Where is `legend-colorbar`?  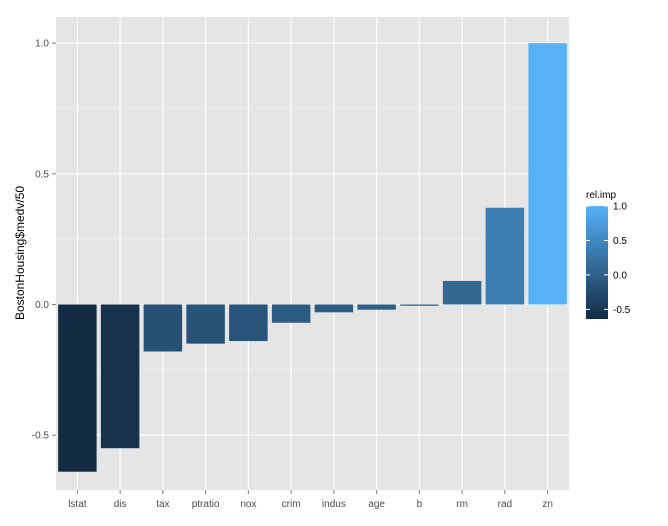 legend-colorbar is located at coordinates (597, 262).